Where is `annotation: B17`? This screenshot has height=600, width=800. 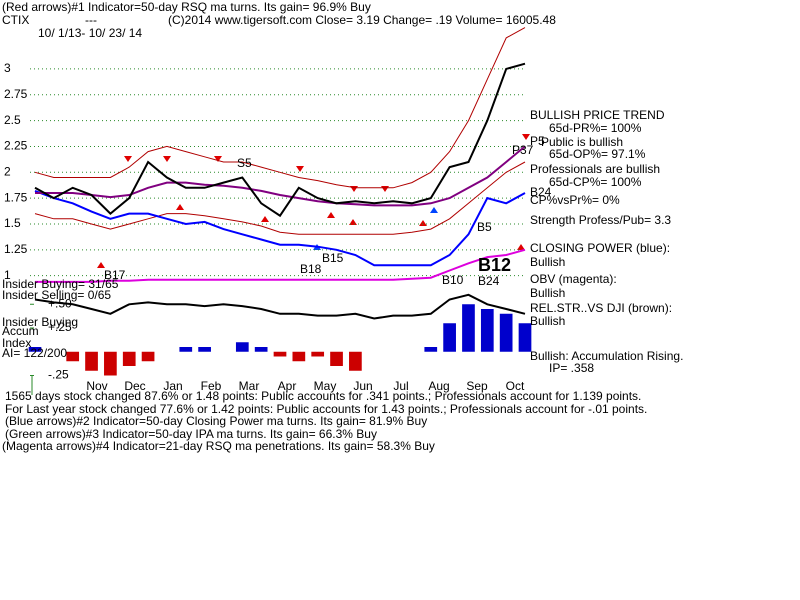
annotation: B17 is located at coordinates (115, 275).